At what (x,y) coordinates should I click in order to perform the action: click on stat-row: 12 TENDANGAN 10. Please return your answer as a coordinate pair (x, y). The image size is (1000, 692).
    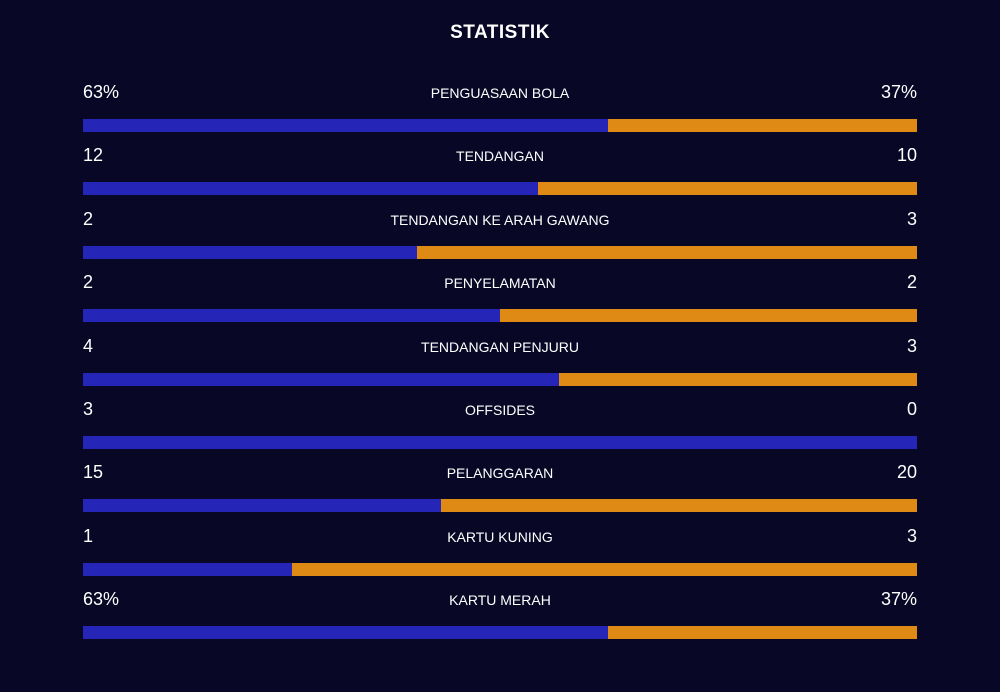
    Looking at the image, I should click on (500, 174).